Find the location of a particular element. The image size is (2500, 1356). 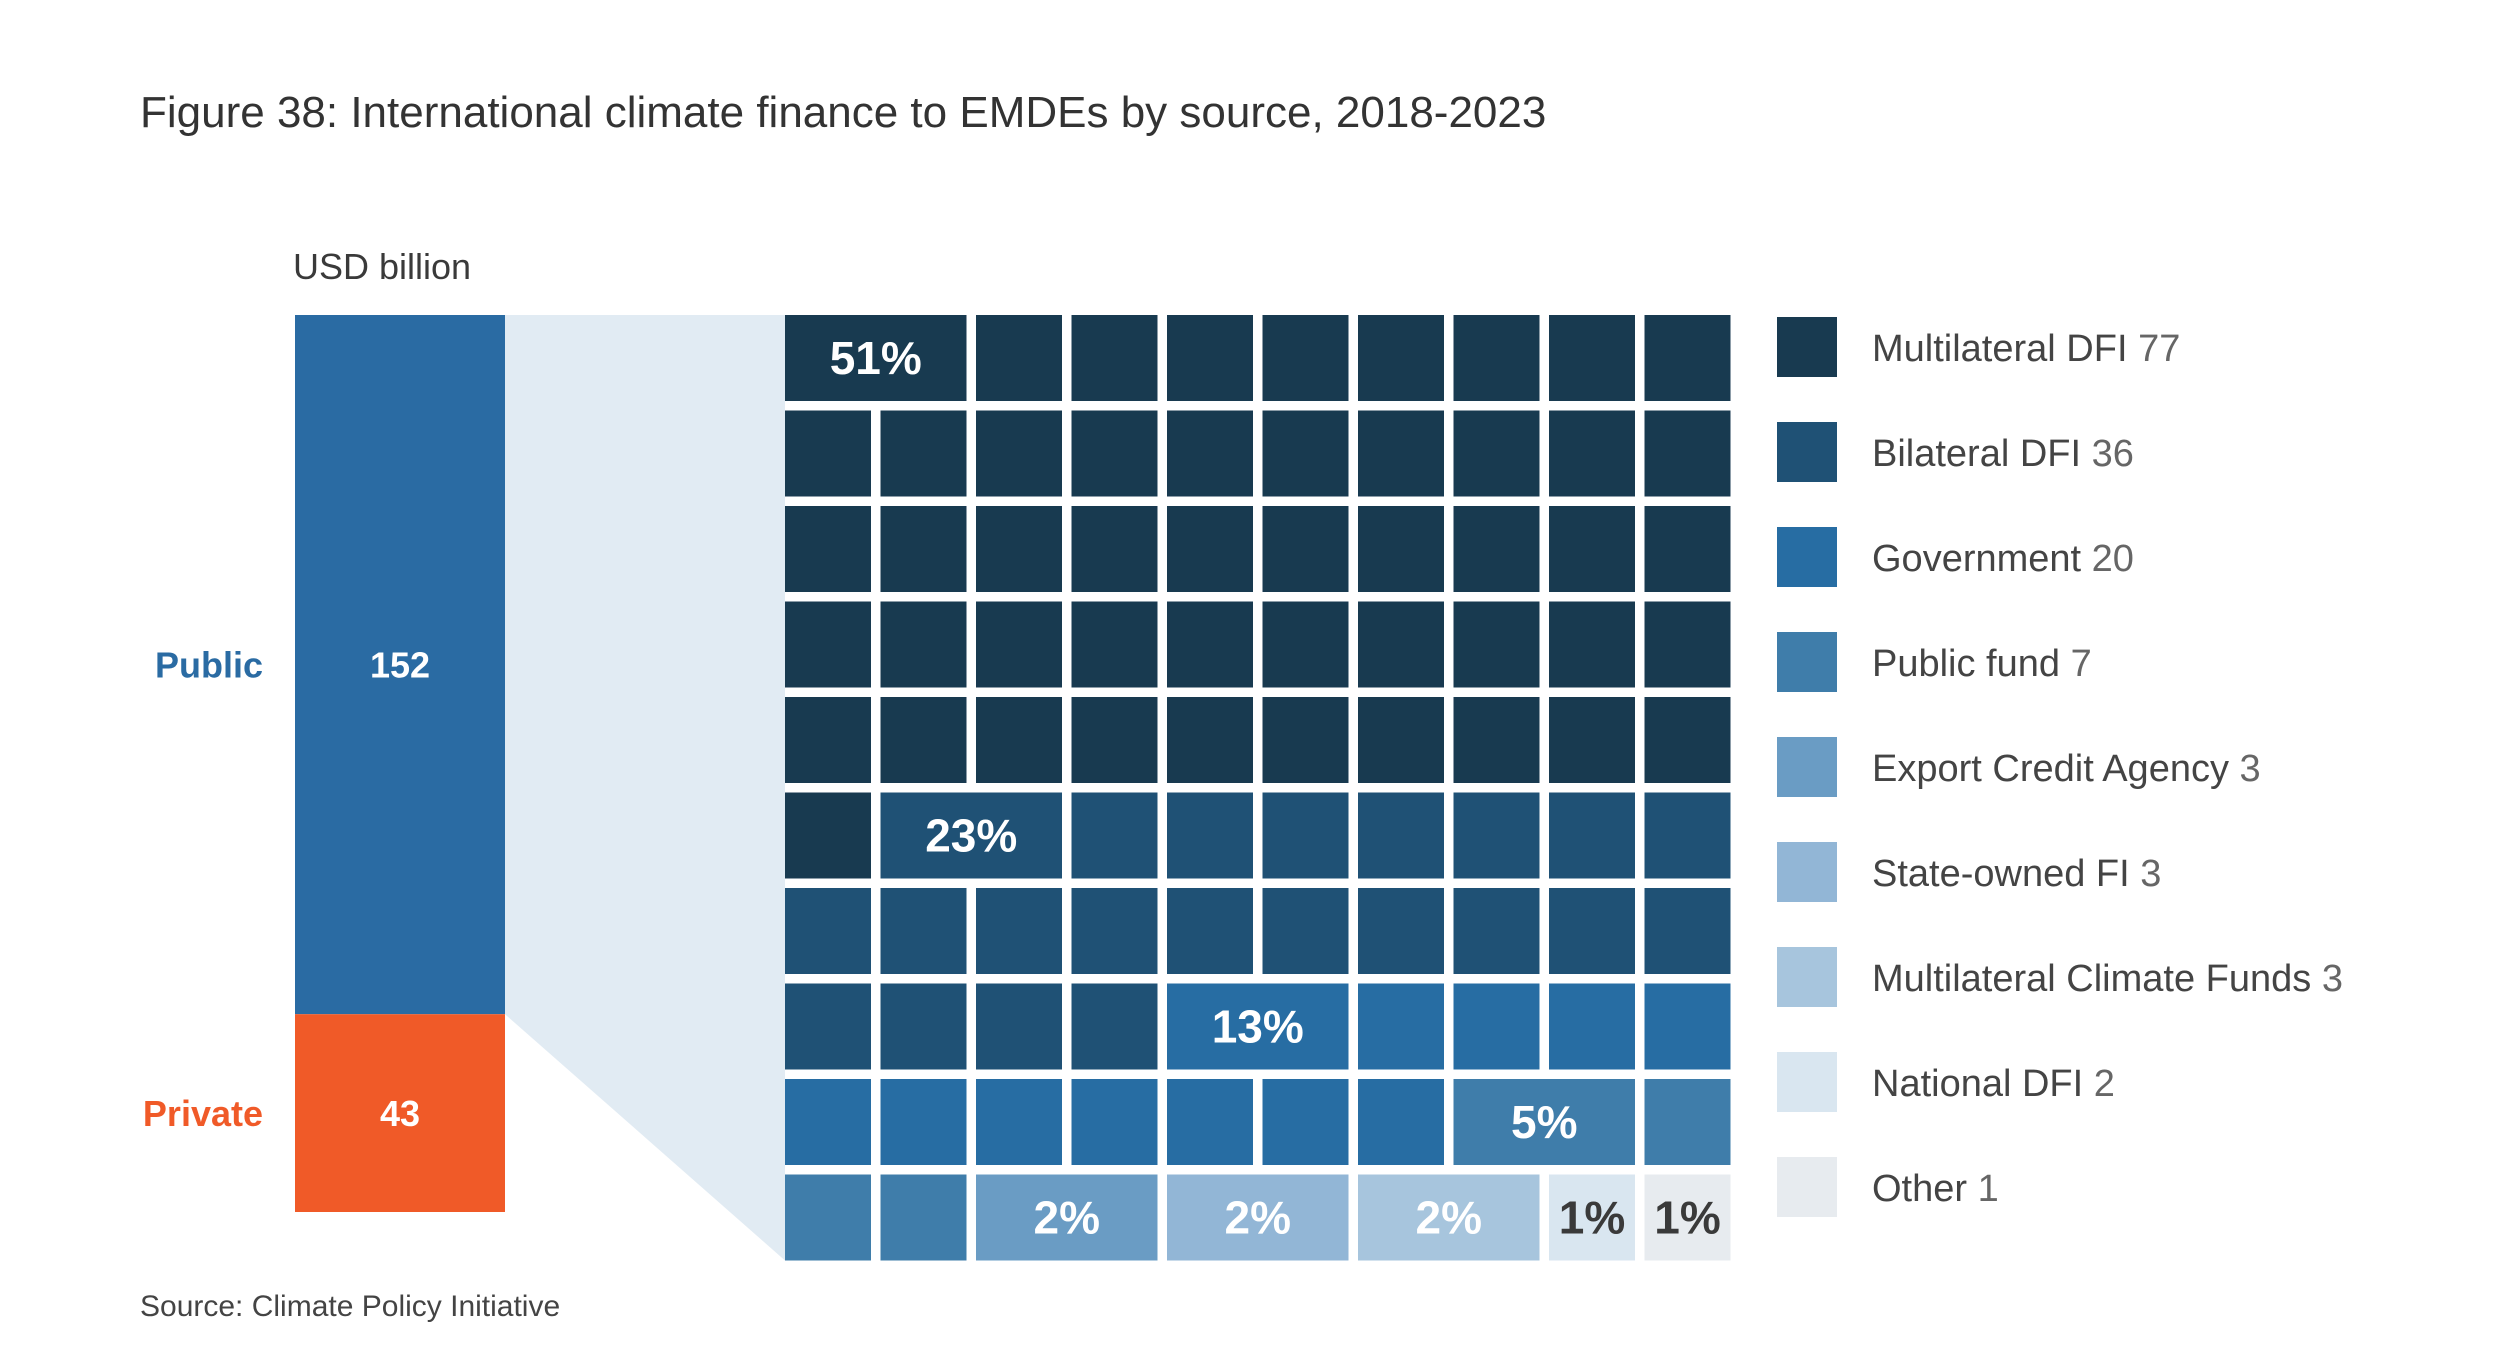

bar-value-private: 43 is located at coordinates (400, 1113).